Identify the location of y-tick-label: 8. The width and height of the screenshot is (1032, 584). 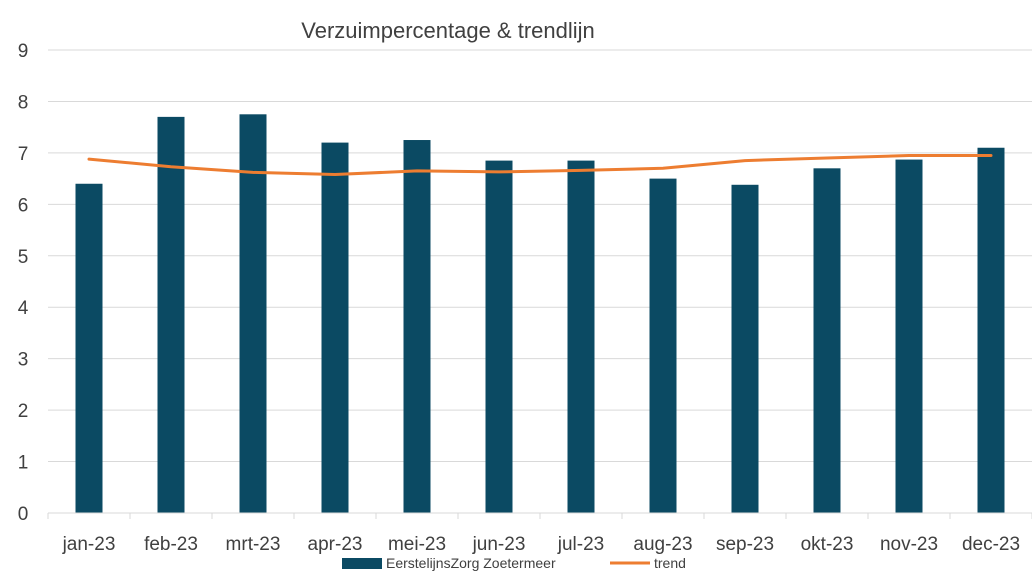
(23, 102).